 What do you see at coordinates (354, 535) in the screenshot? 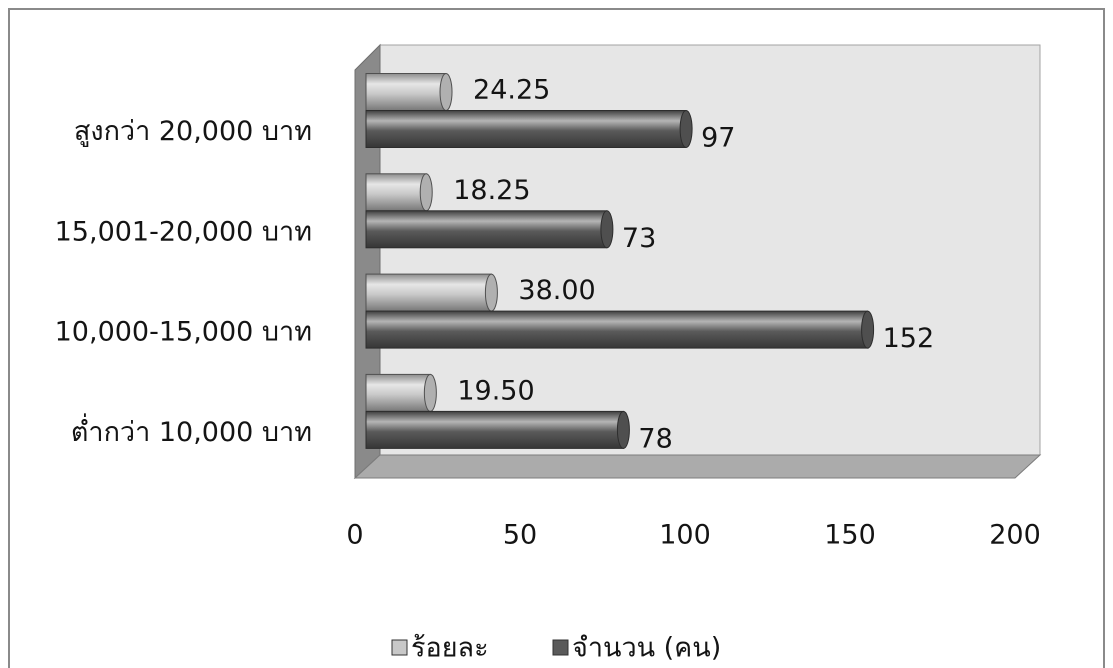
I see `x-tick-label: 0` at bounding box center [354, 535].